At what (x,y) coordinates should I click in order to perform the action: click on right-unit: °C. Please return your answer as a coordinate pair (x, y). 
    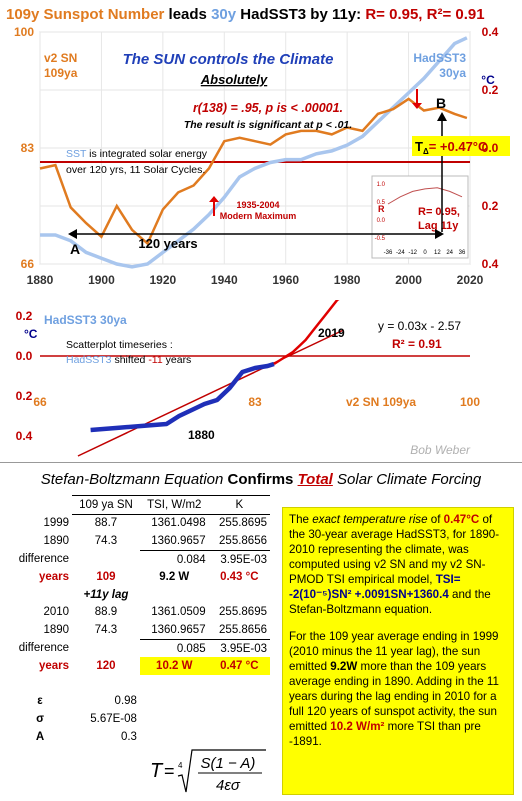
    Looking at the image, I should click on (488, 80).